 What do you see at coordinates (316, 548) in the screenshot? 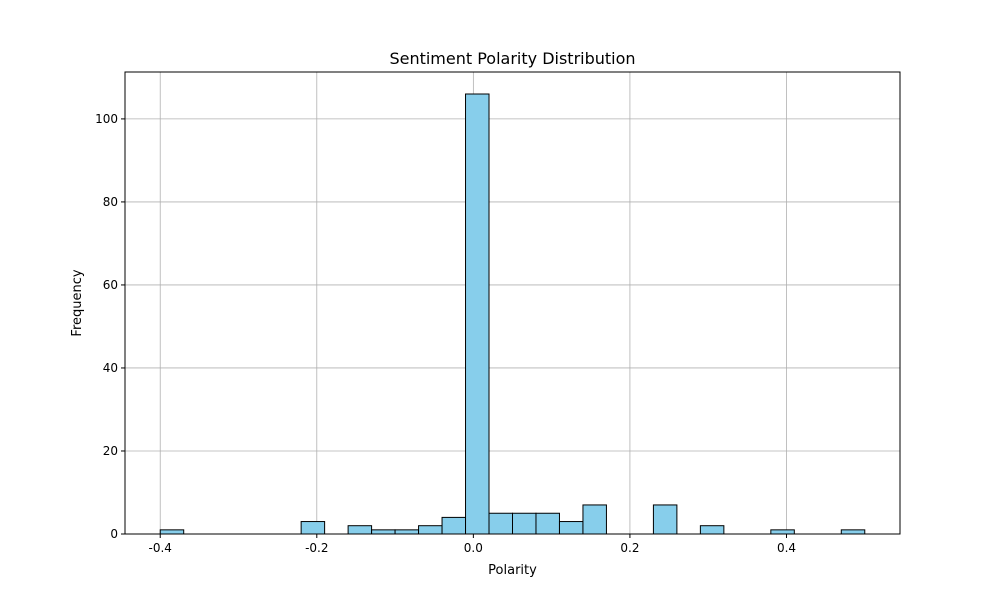
I see `x-tick-label: -0.2` at bounding box center [316, 548].